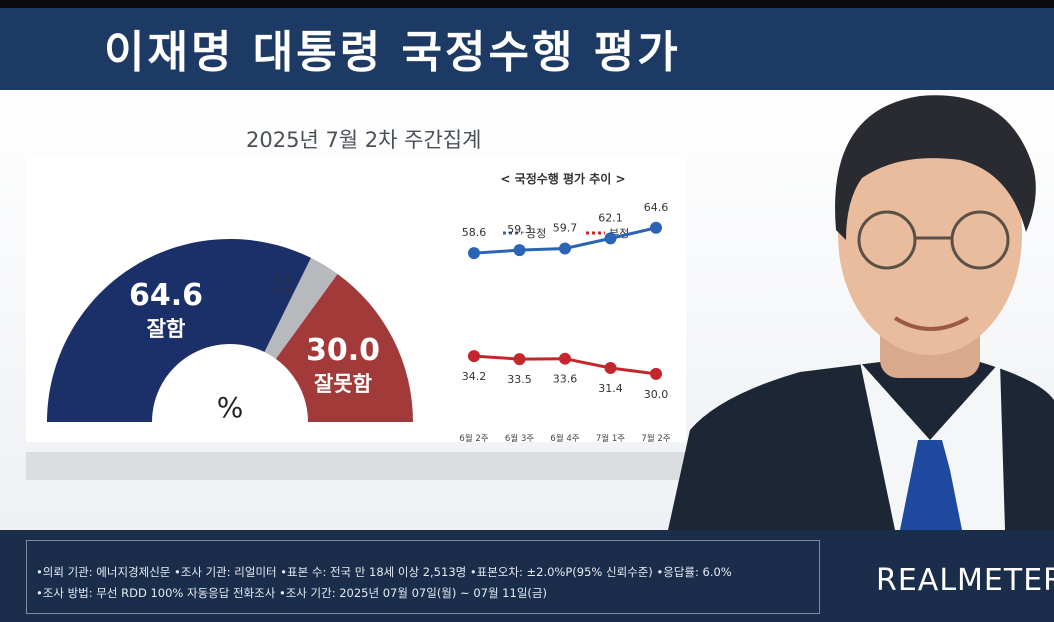 The image size is (1054, 622). What do you see at coordinates (301, 308) in the screenshot?
I see `slice-unknown` at bounding box center [301, 308].